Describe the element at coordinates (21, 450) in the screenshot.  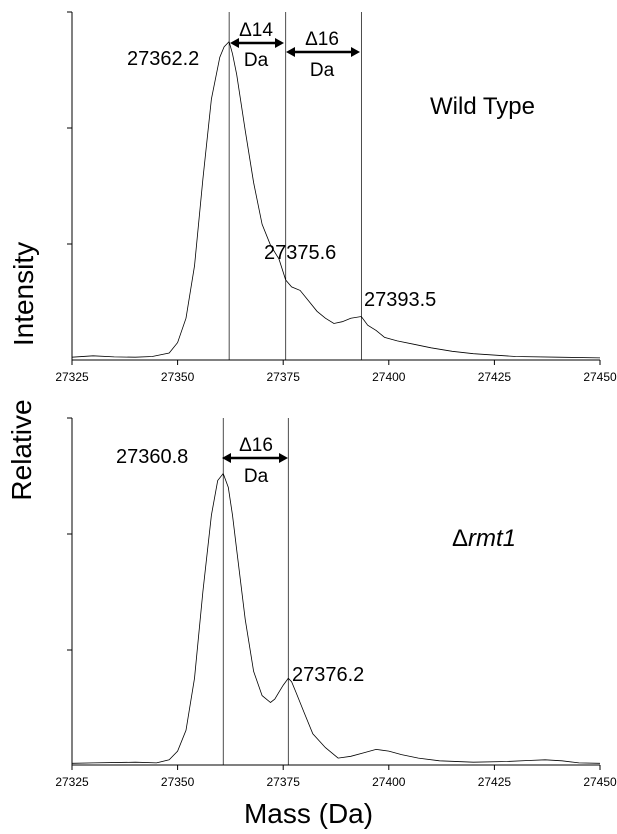
I see `y-axis-label-relative: Relative` at that location.